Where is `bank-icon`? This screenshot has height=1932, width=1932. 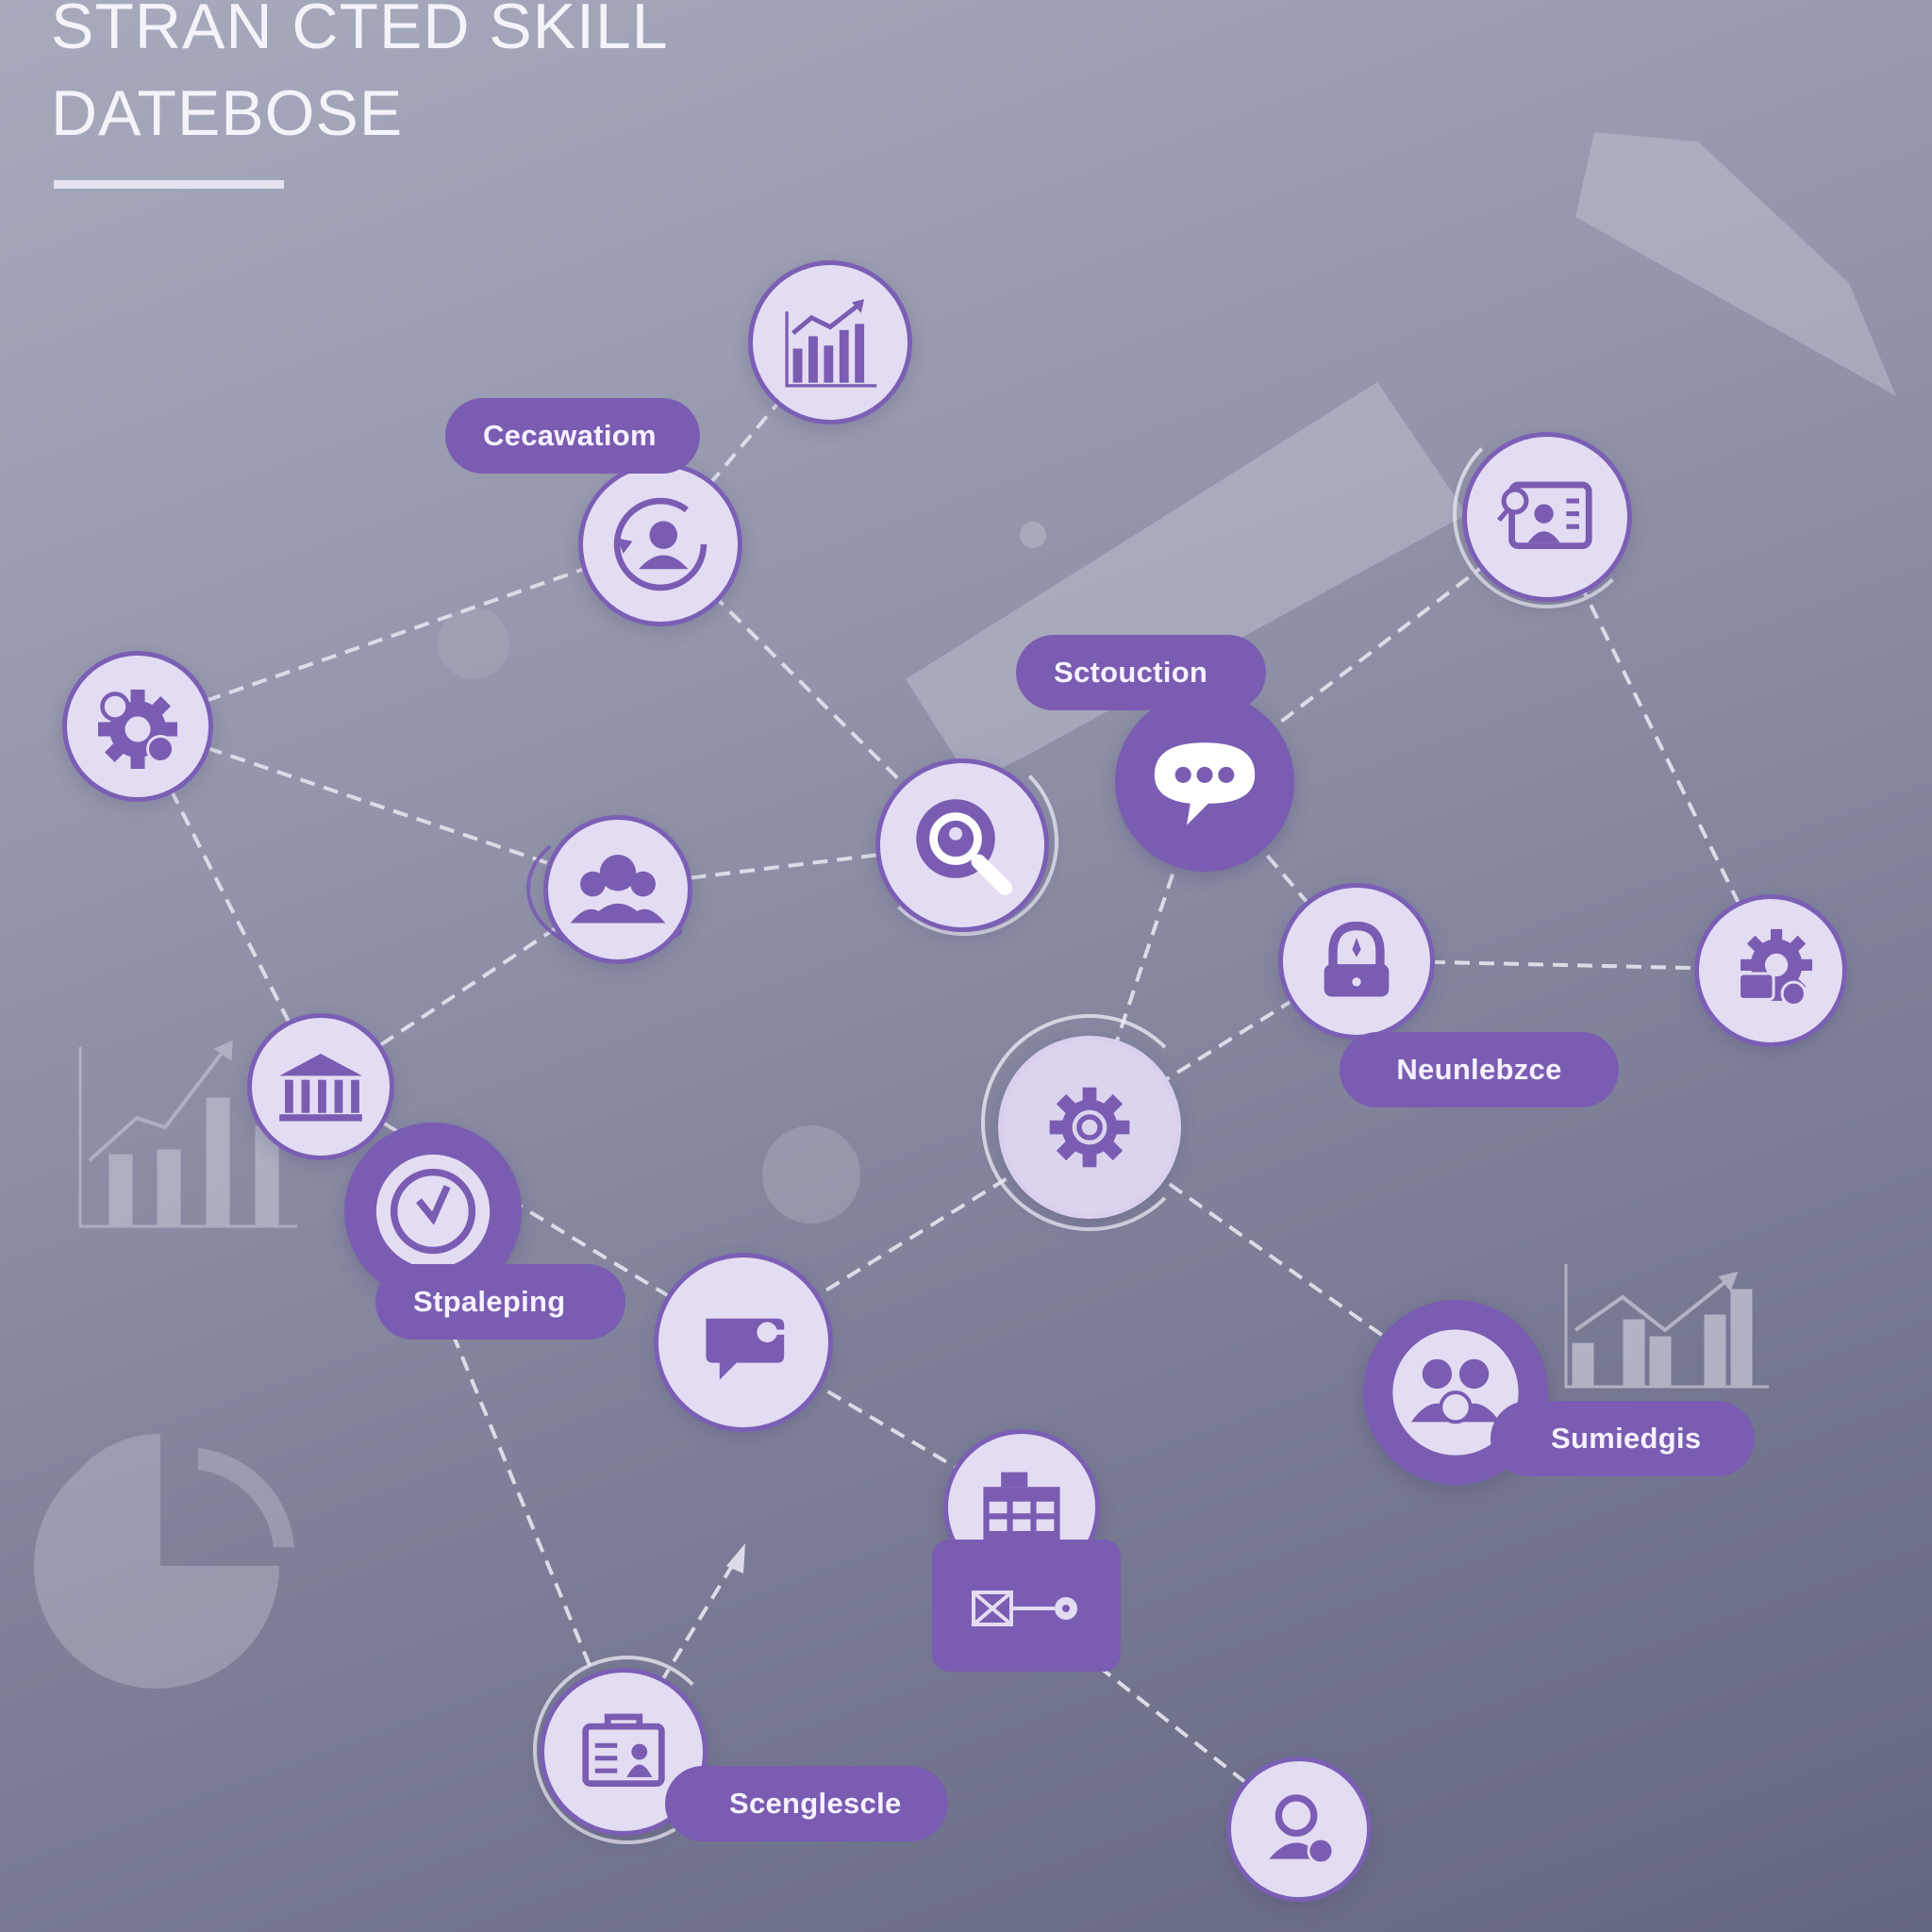
bank-icon is located at coordinates (320, 1087).